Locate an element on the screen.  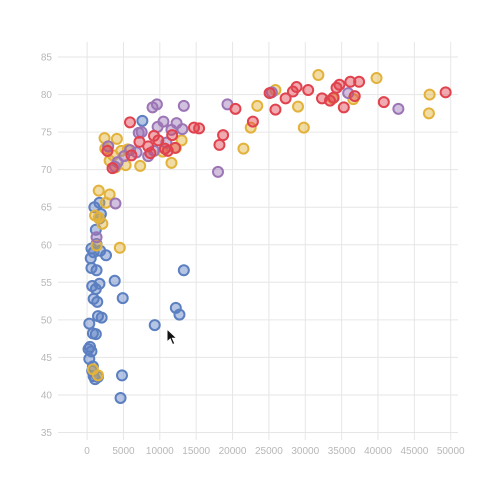
x-tick-label: 20000 is located at coordinates (233, 451).